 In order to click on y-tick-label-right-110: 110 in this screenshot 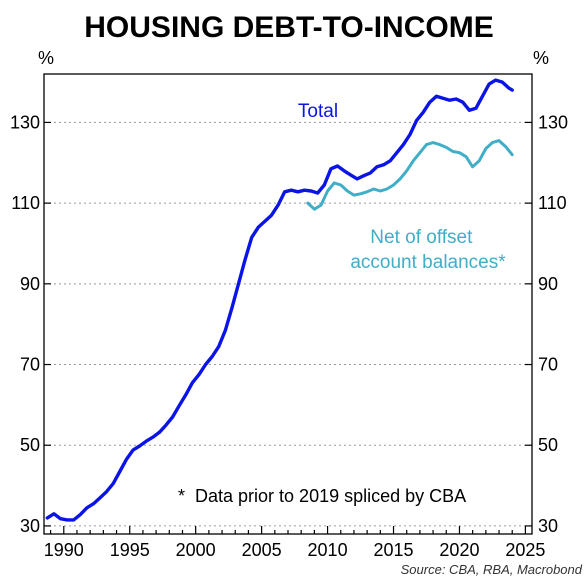, I will do `click(552, 203)`.